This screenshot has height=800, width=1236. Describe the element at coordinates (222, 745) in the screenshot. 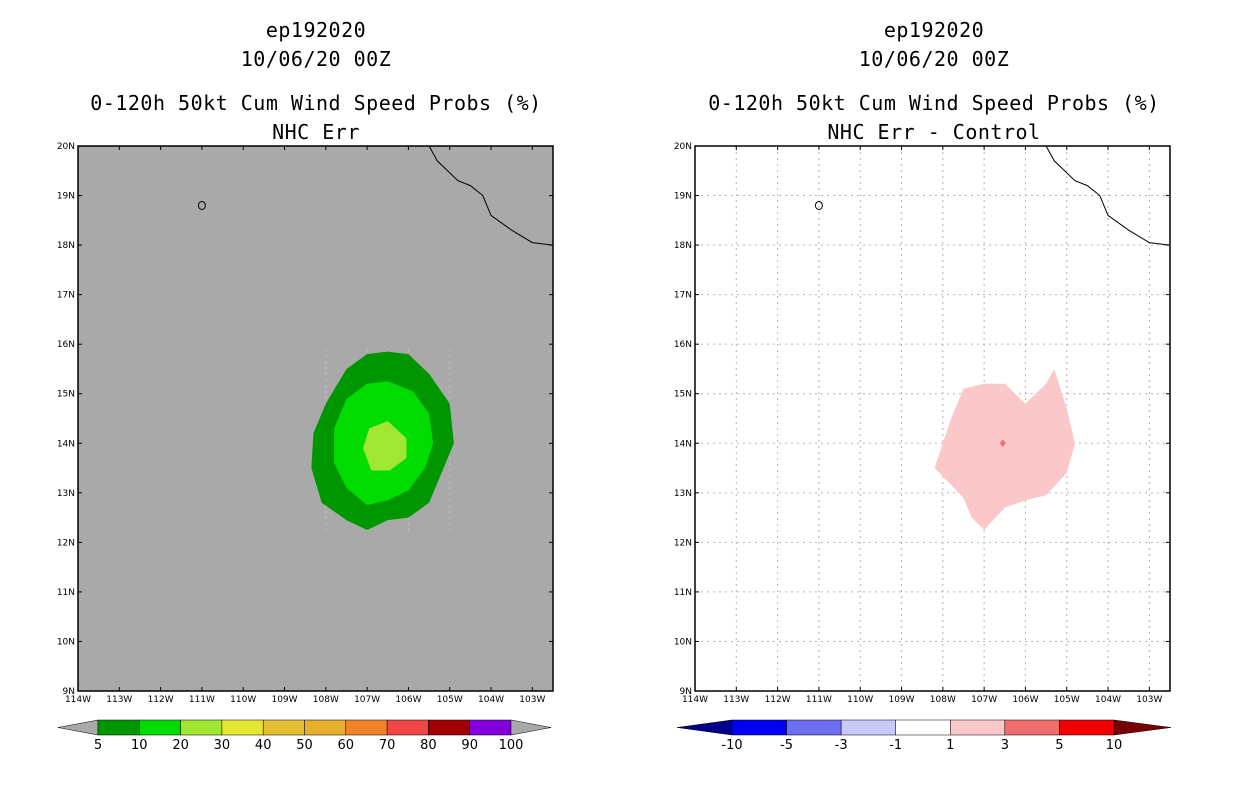

I see `left-colorbar-label: 30` at that location.